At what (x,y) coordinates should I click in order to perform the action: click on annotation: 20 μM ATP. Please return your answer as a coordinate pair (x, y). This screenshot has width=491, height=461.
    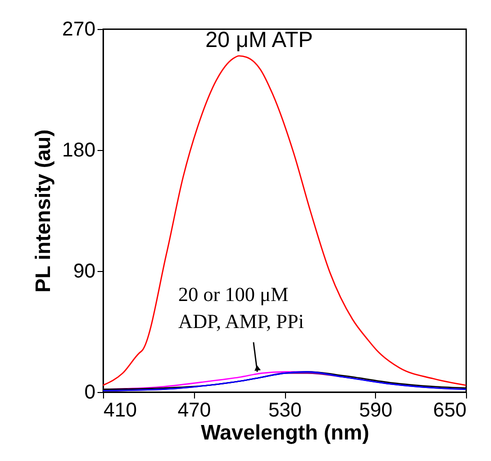
    Looking at the image, I should click on (259, 39).